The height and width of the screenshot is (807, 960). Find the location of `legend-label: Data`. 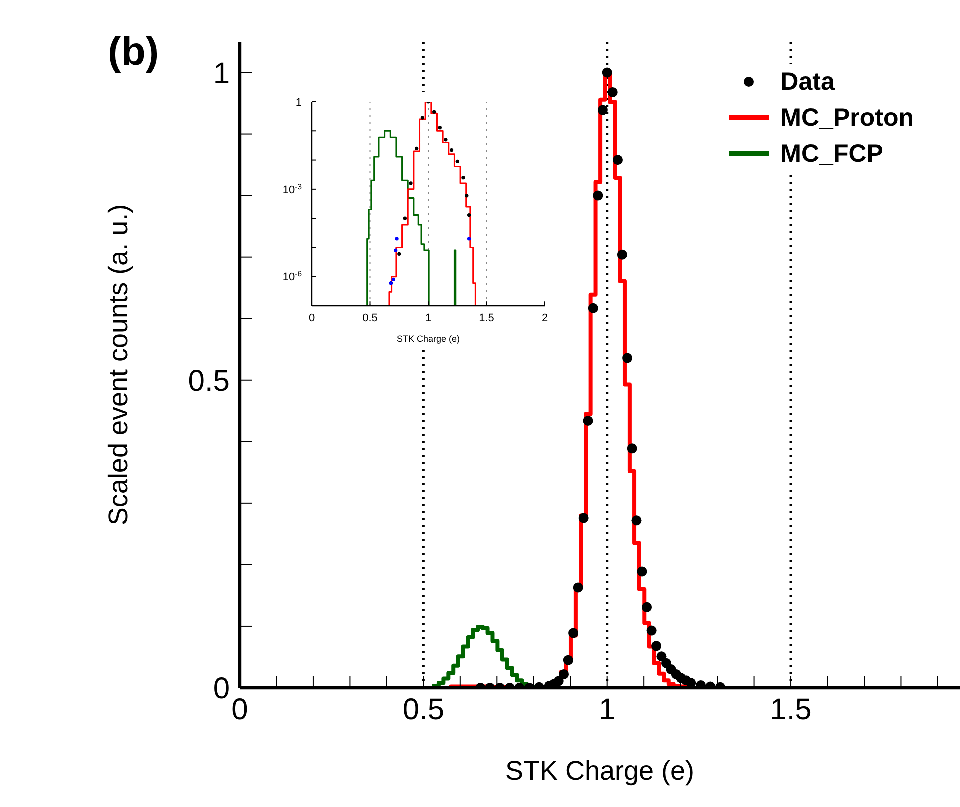

legend-label: Data is located at coordinates (807, 82).